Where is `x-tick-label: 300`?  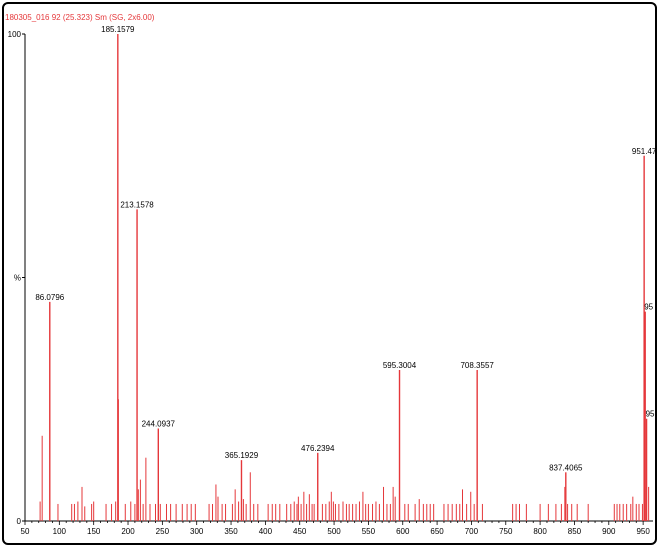
x-tick-label: 300 is located at coordinates (197, 531).